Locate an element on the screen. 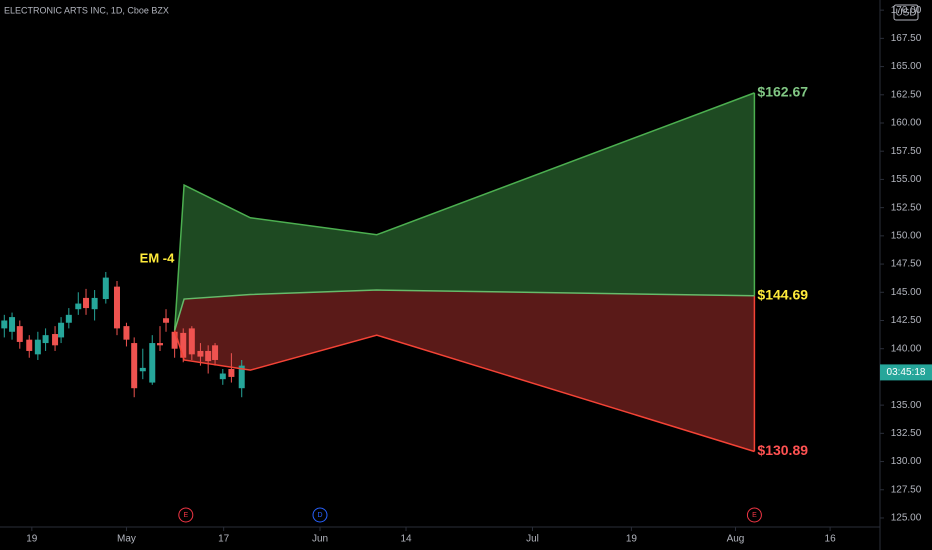 This screenshot has height=550, width=932. y-tick-label: 167.50 is located at coordinates (906, 38).